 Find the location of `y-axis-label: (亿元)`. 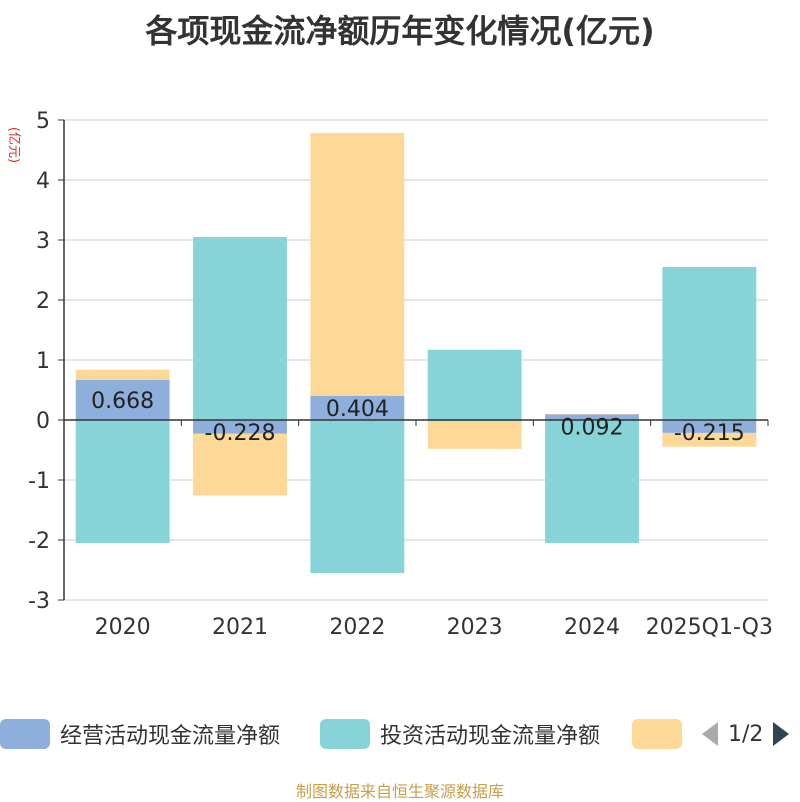

y-axis-label: (亿元) is located at coordinates (13, 145).